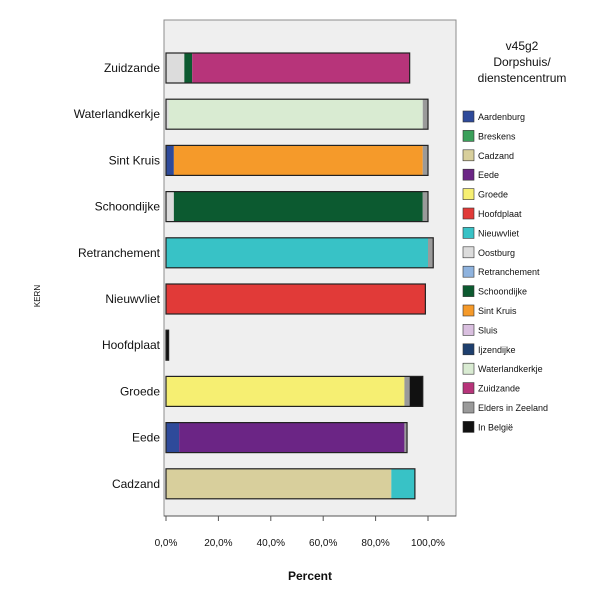  Describe the element at coordinates (218, 543) in the screenshot. I see `x-tick-label: 20,0%` at that location.